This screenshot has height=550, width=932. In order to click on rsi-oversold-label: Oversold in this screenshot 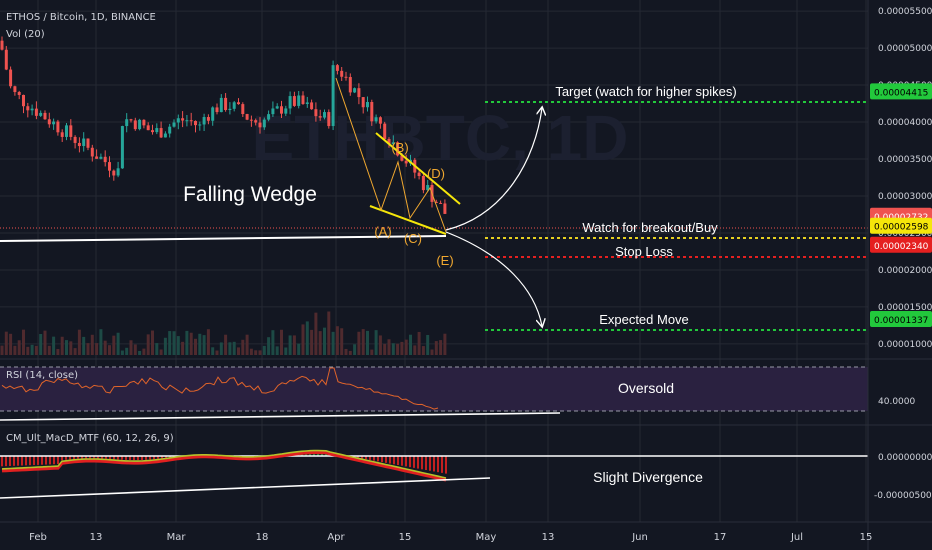, I will do `click(646, 388)`.